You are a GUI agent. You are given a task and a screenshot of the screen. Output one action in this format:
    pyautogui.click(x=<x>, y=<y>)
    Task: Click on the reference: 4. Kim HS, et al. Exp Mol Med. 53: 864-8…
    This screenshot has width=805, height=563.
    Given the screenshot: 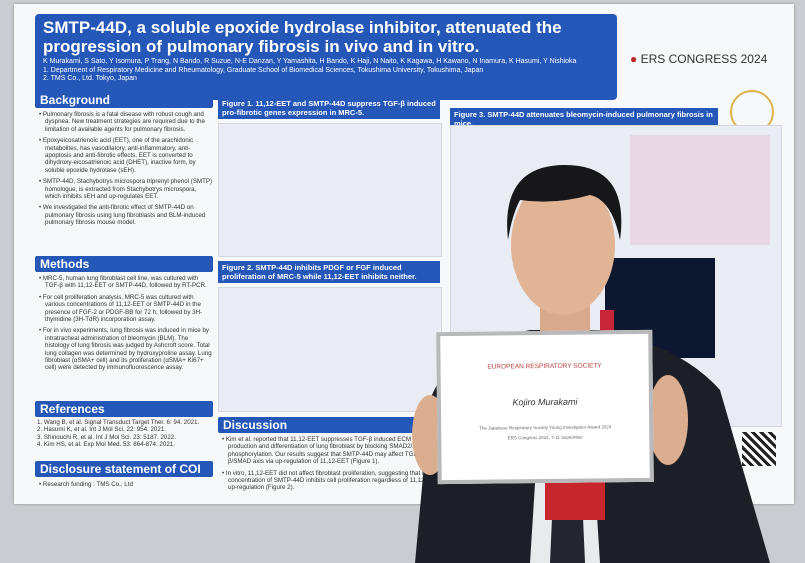 What is the action you would take?
    pyautogui.click(x=106, y=445)
    